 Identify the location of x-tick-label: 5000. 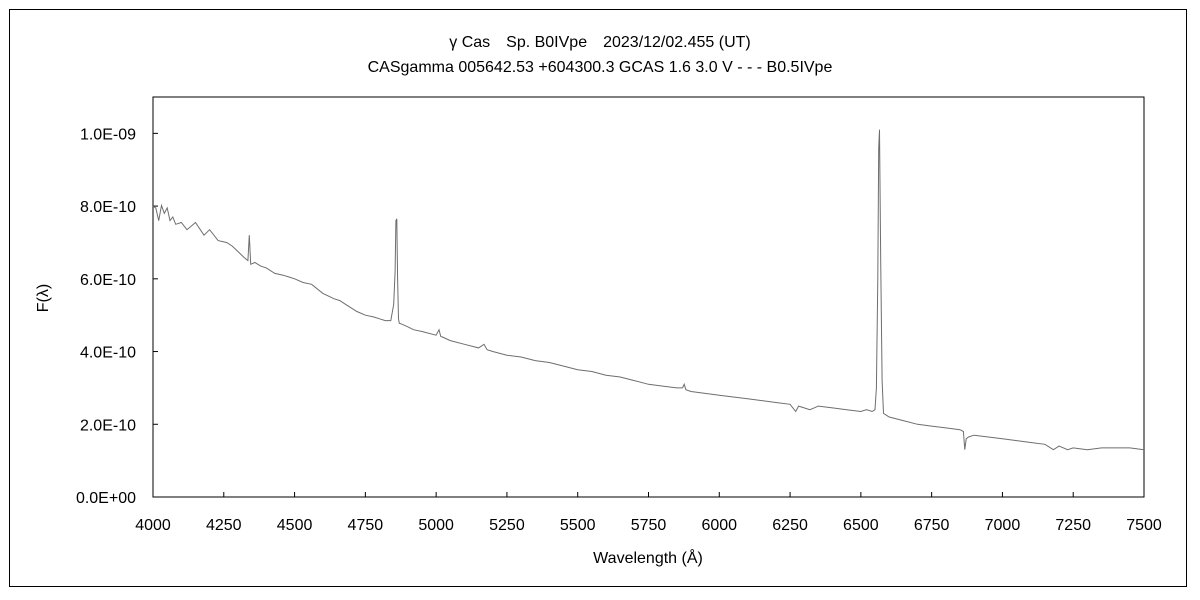
(436, 525).